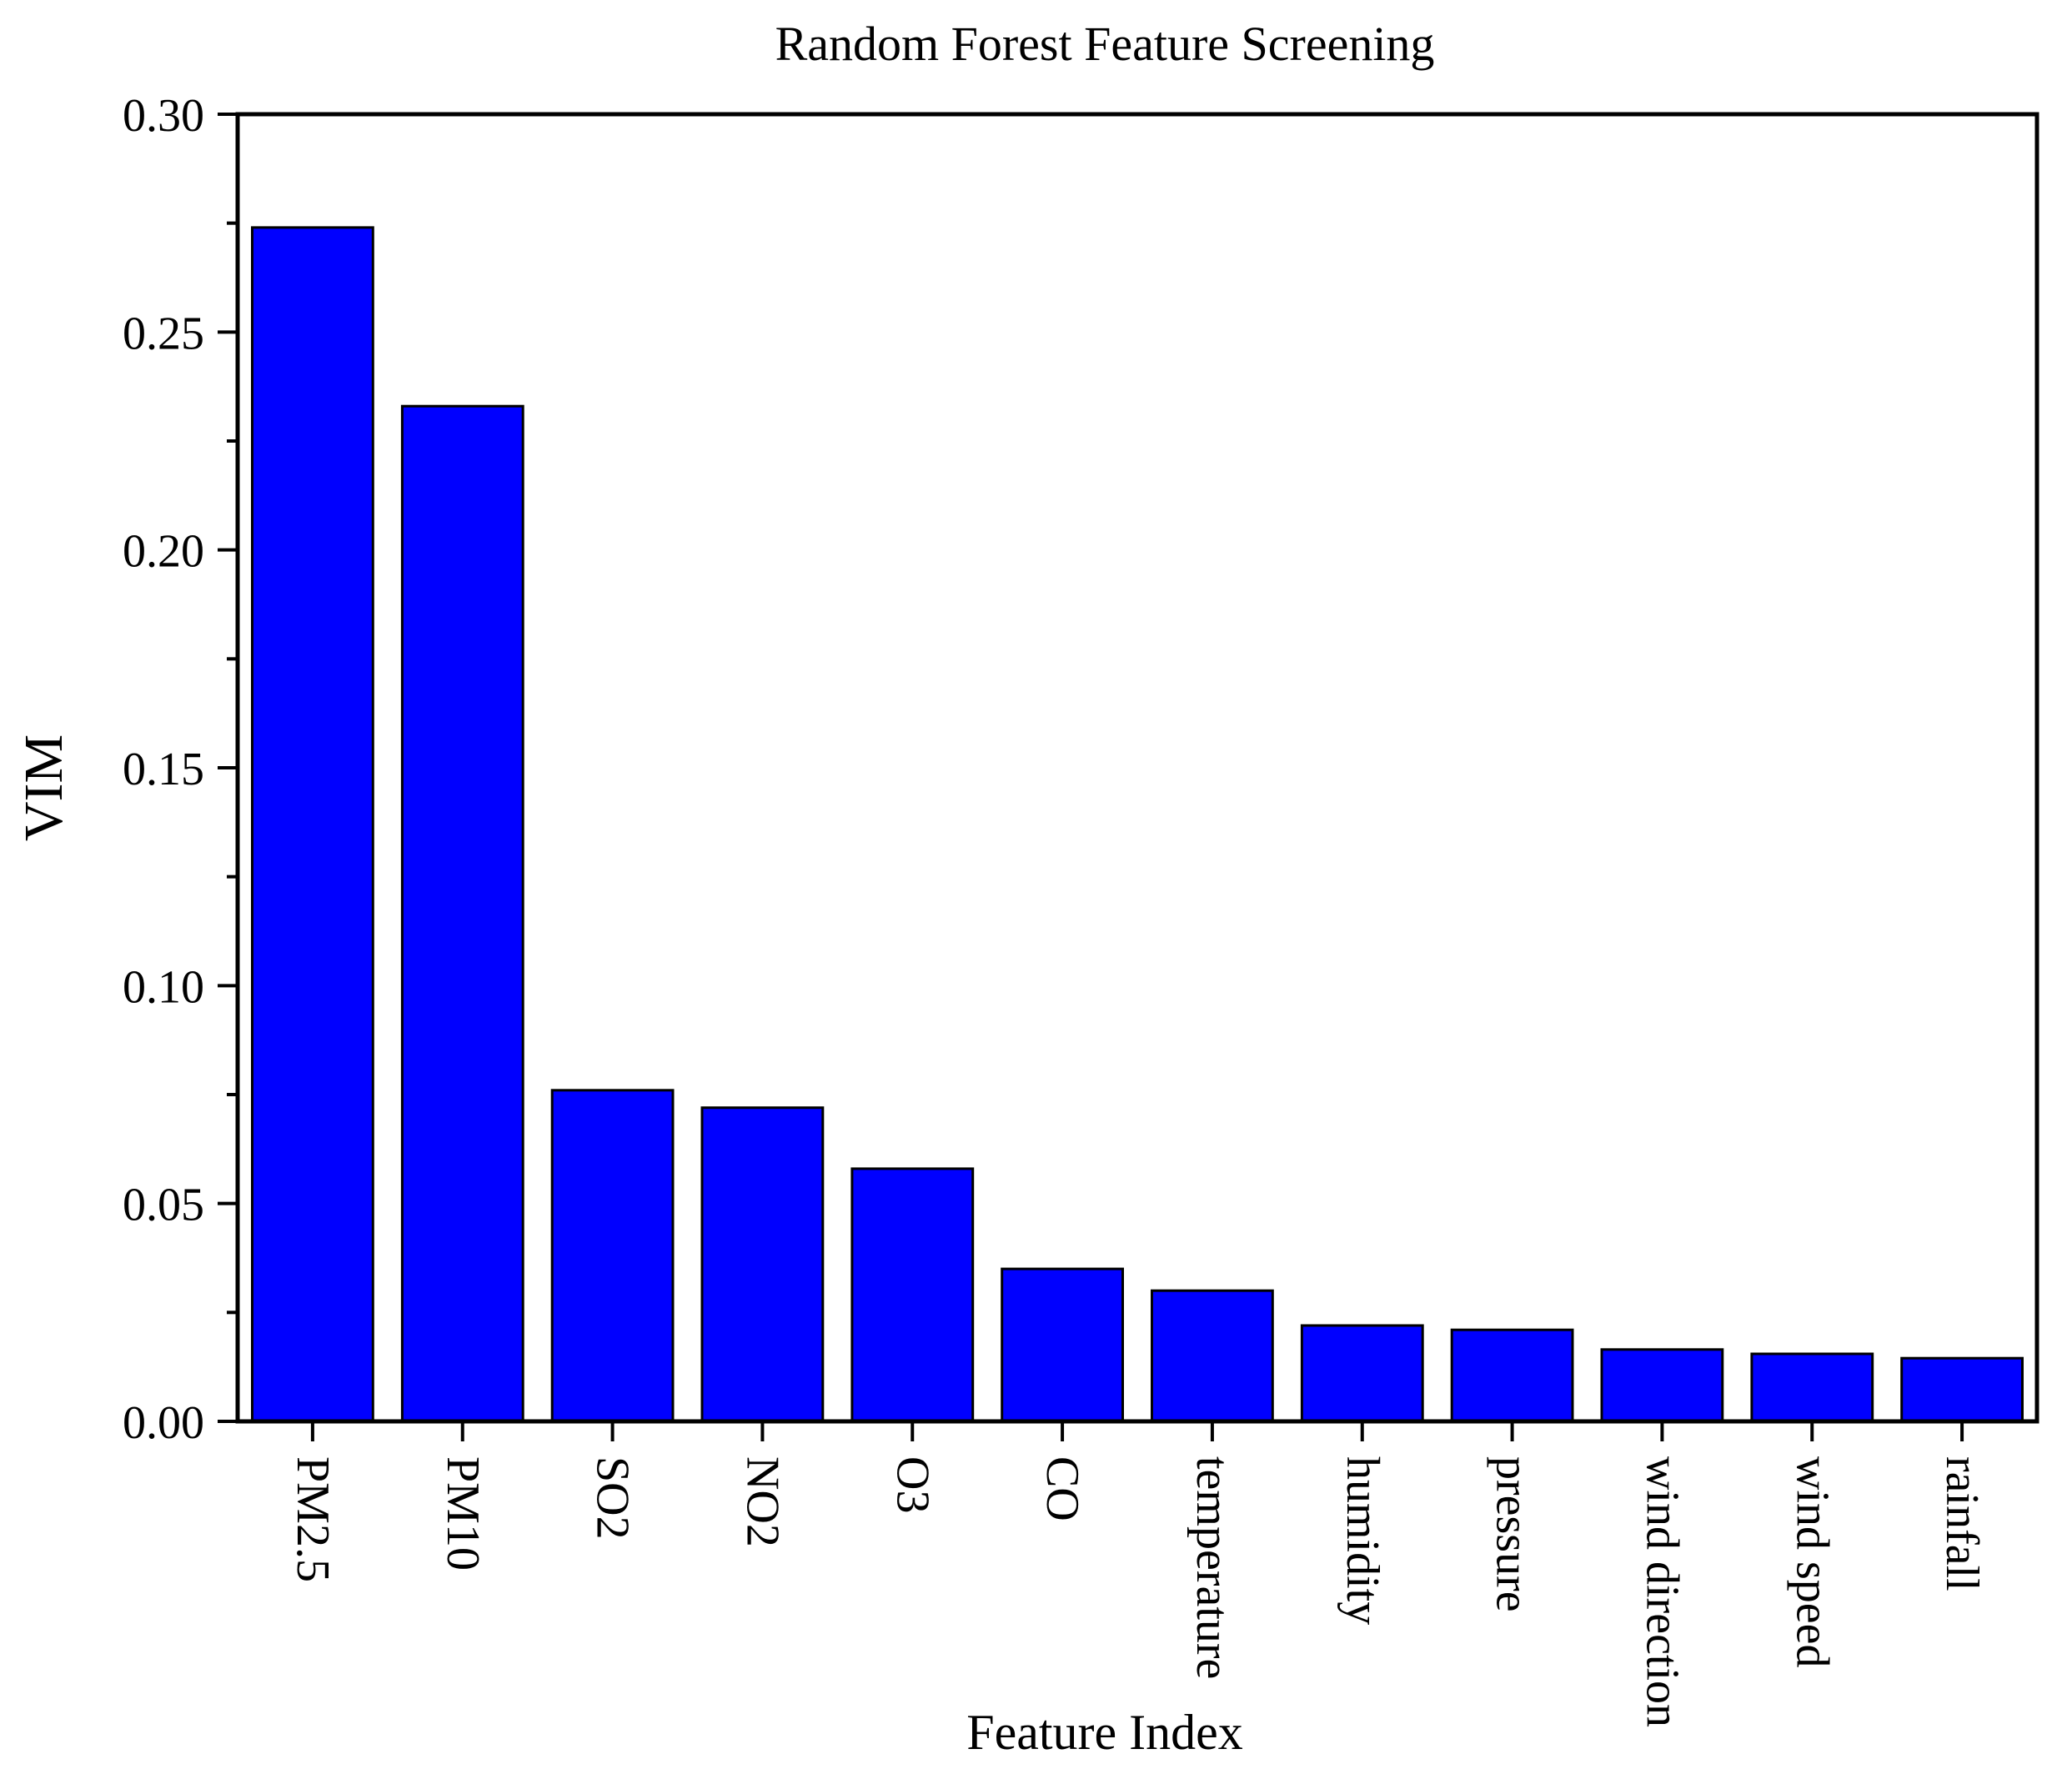 The height and width of the screenshot is (1774, 2072). I want to click on x-tick-label: SO2, so click(613, 1498).